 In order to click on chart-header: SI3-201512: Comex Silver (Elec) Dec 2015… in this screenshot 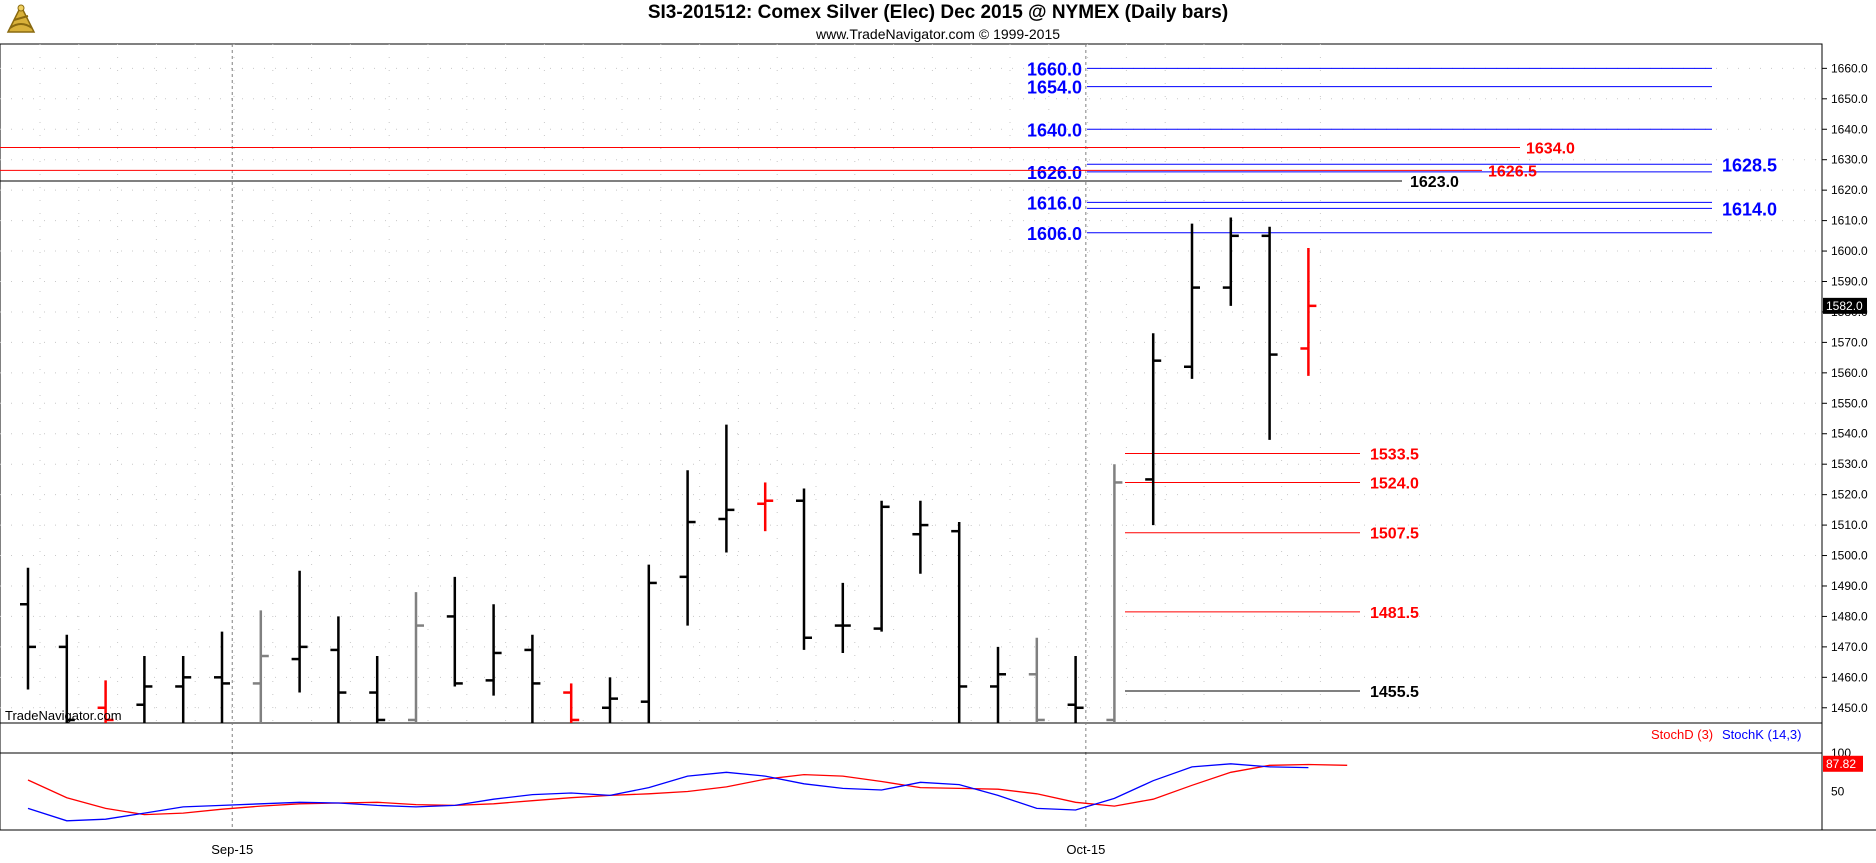, I will do `click(938, 22)`.